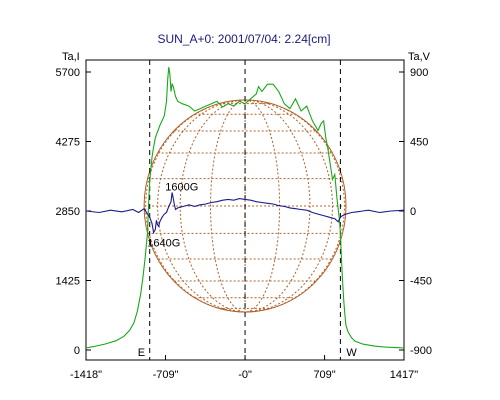 Image resolution: width=500 pixels, height=400 pixels. I want to click on left-tick-label: 2850, so click(68, 212).